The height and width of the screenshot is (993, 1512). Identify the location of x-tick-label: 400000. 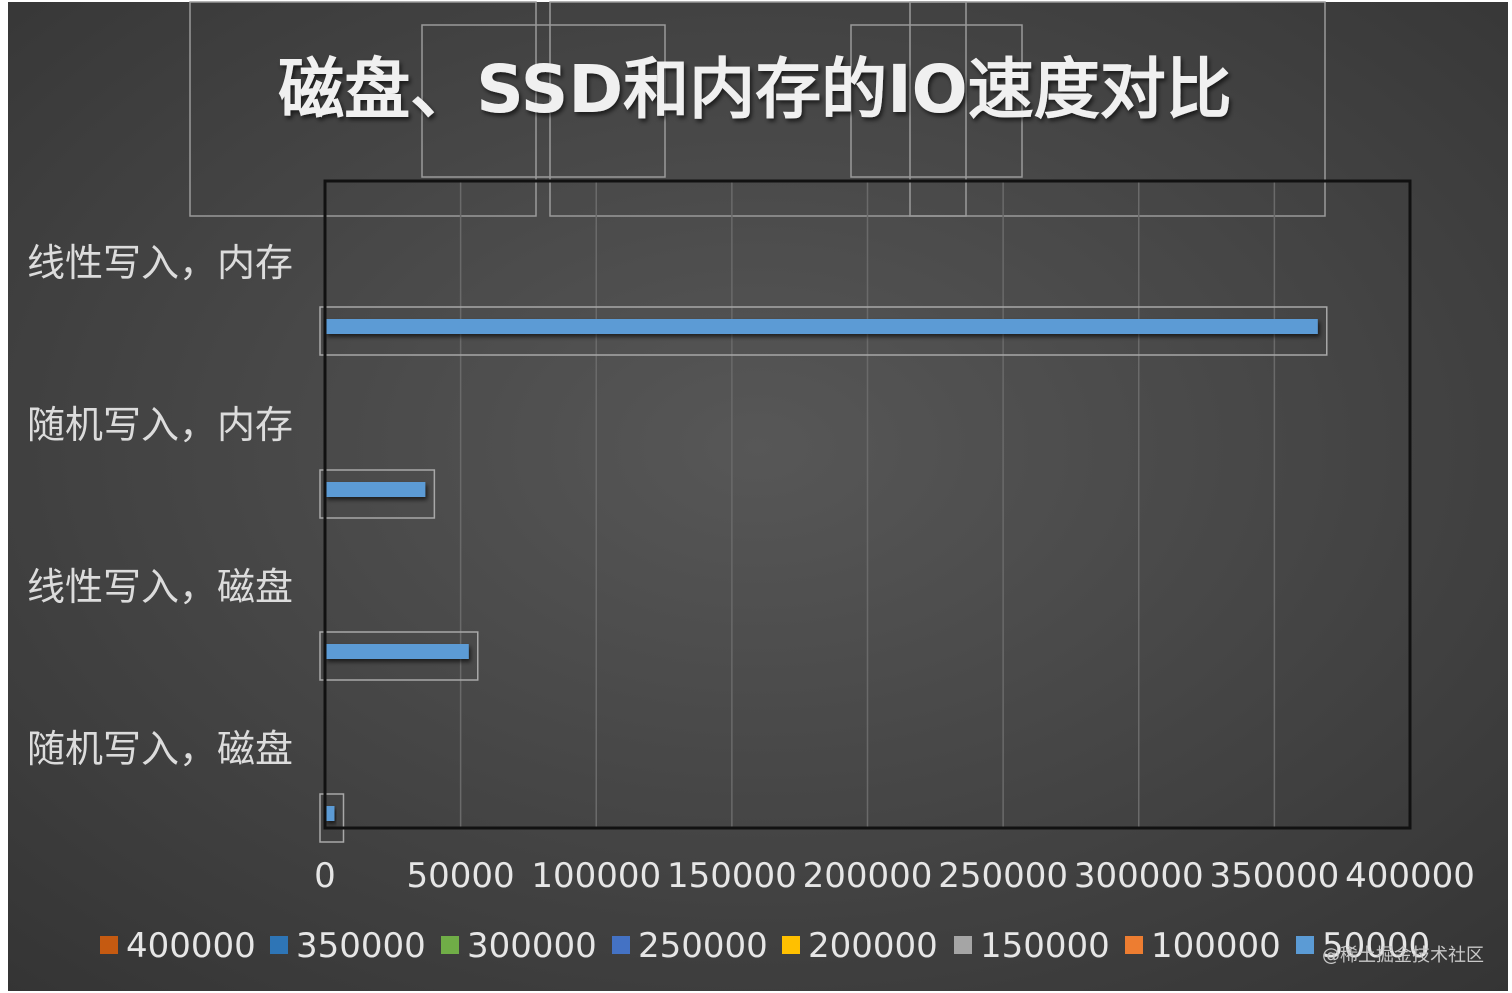
(1410, 876).